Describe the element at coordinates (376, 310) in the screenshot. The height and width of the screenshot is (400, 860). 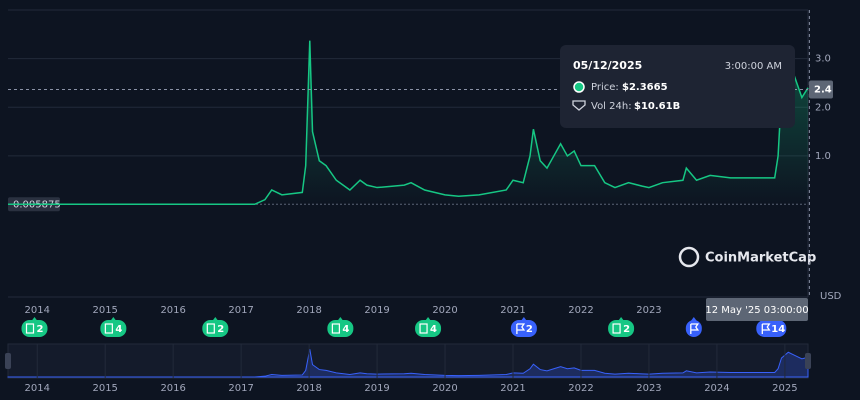
I see `x-tick-label: 2019` at that location.